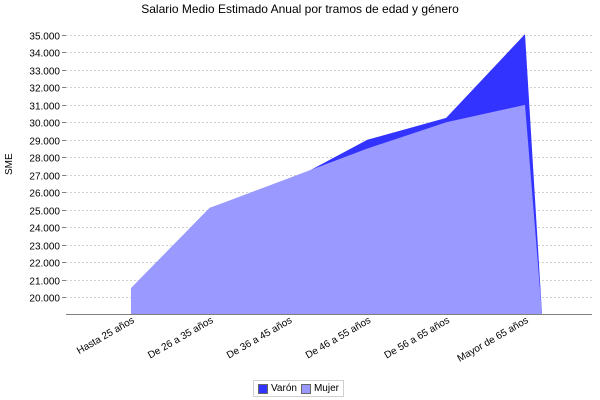 Image resolution: width=600 pixels, height=400 pixels. What do you see at coordinates (44, 282) in the screenshot?
I see `y-tick-label: 21.000` at bounding box center [44, 282].